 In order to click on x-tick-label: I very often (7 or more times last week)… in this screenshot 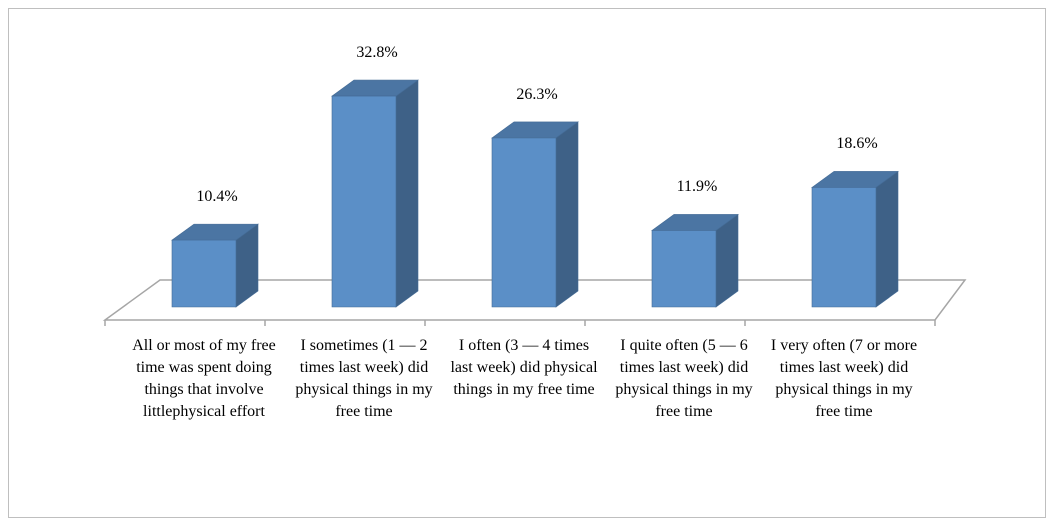, I will do `click(844, 378)`.